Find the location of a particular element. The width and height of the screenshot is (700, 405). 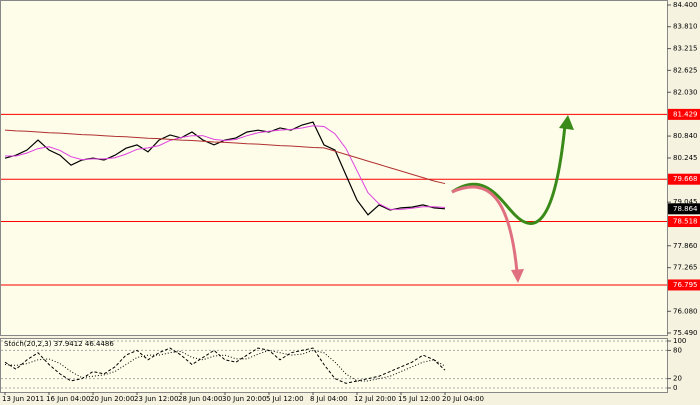

y-tick-label: 77.860 is located at coordinates (685, 246).